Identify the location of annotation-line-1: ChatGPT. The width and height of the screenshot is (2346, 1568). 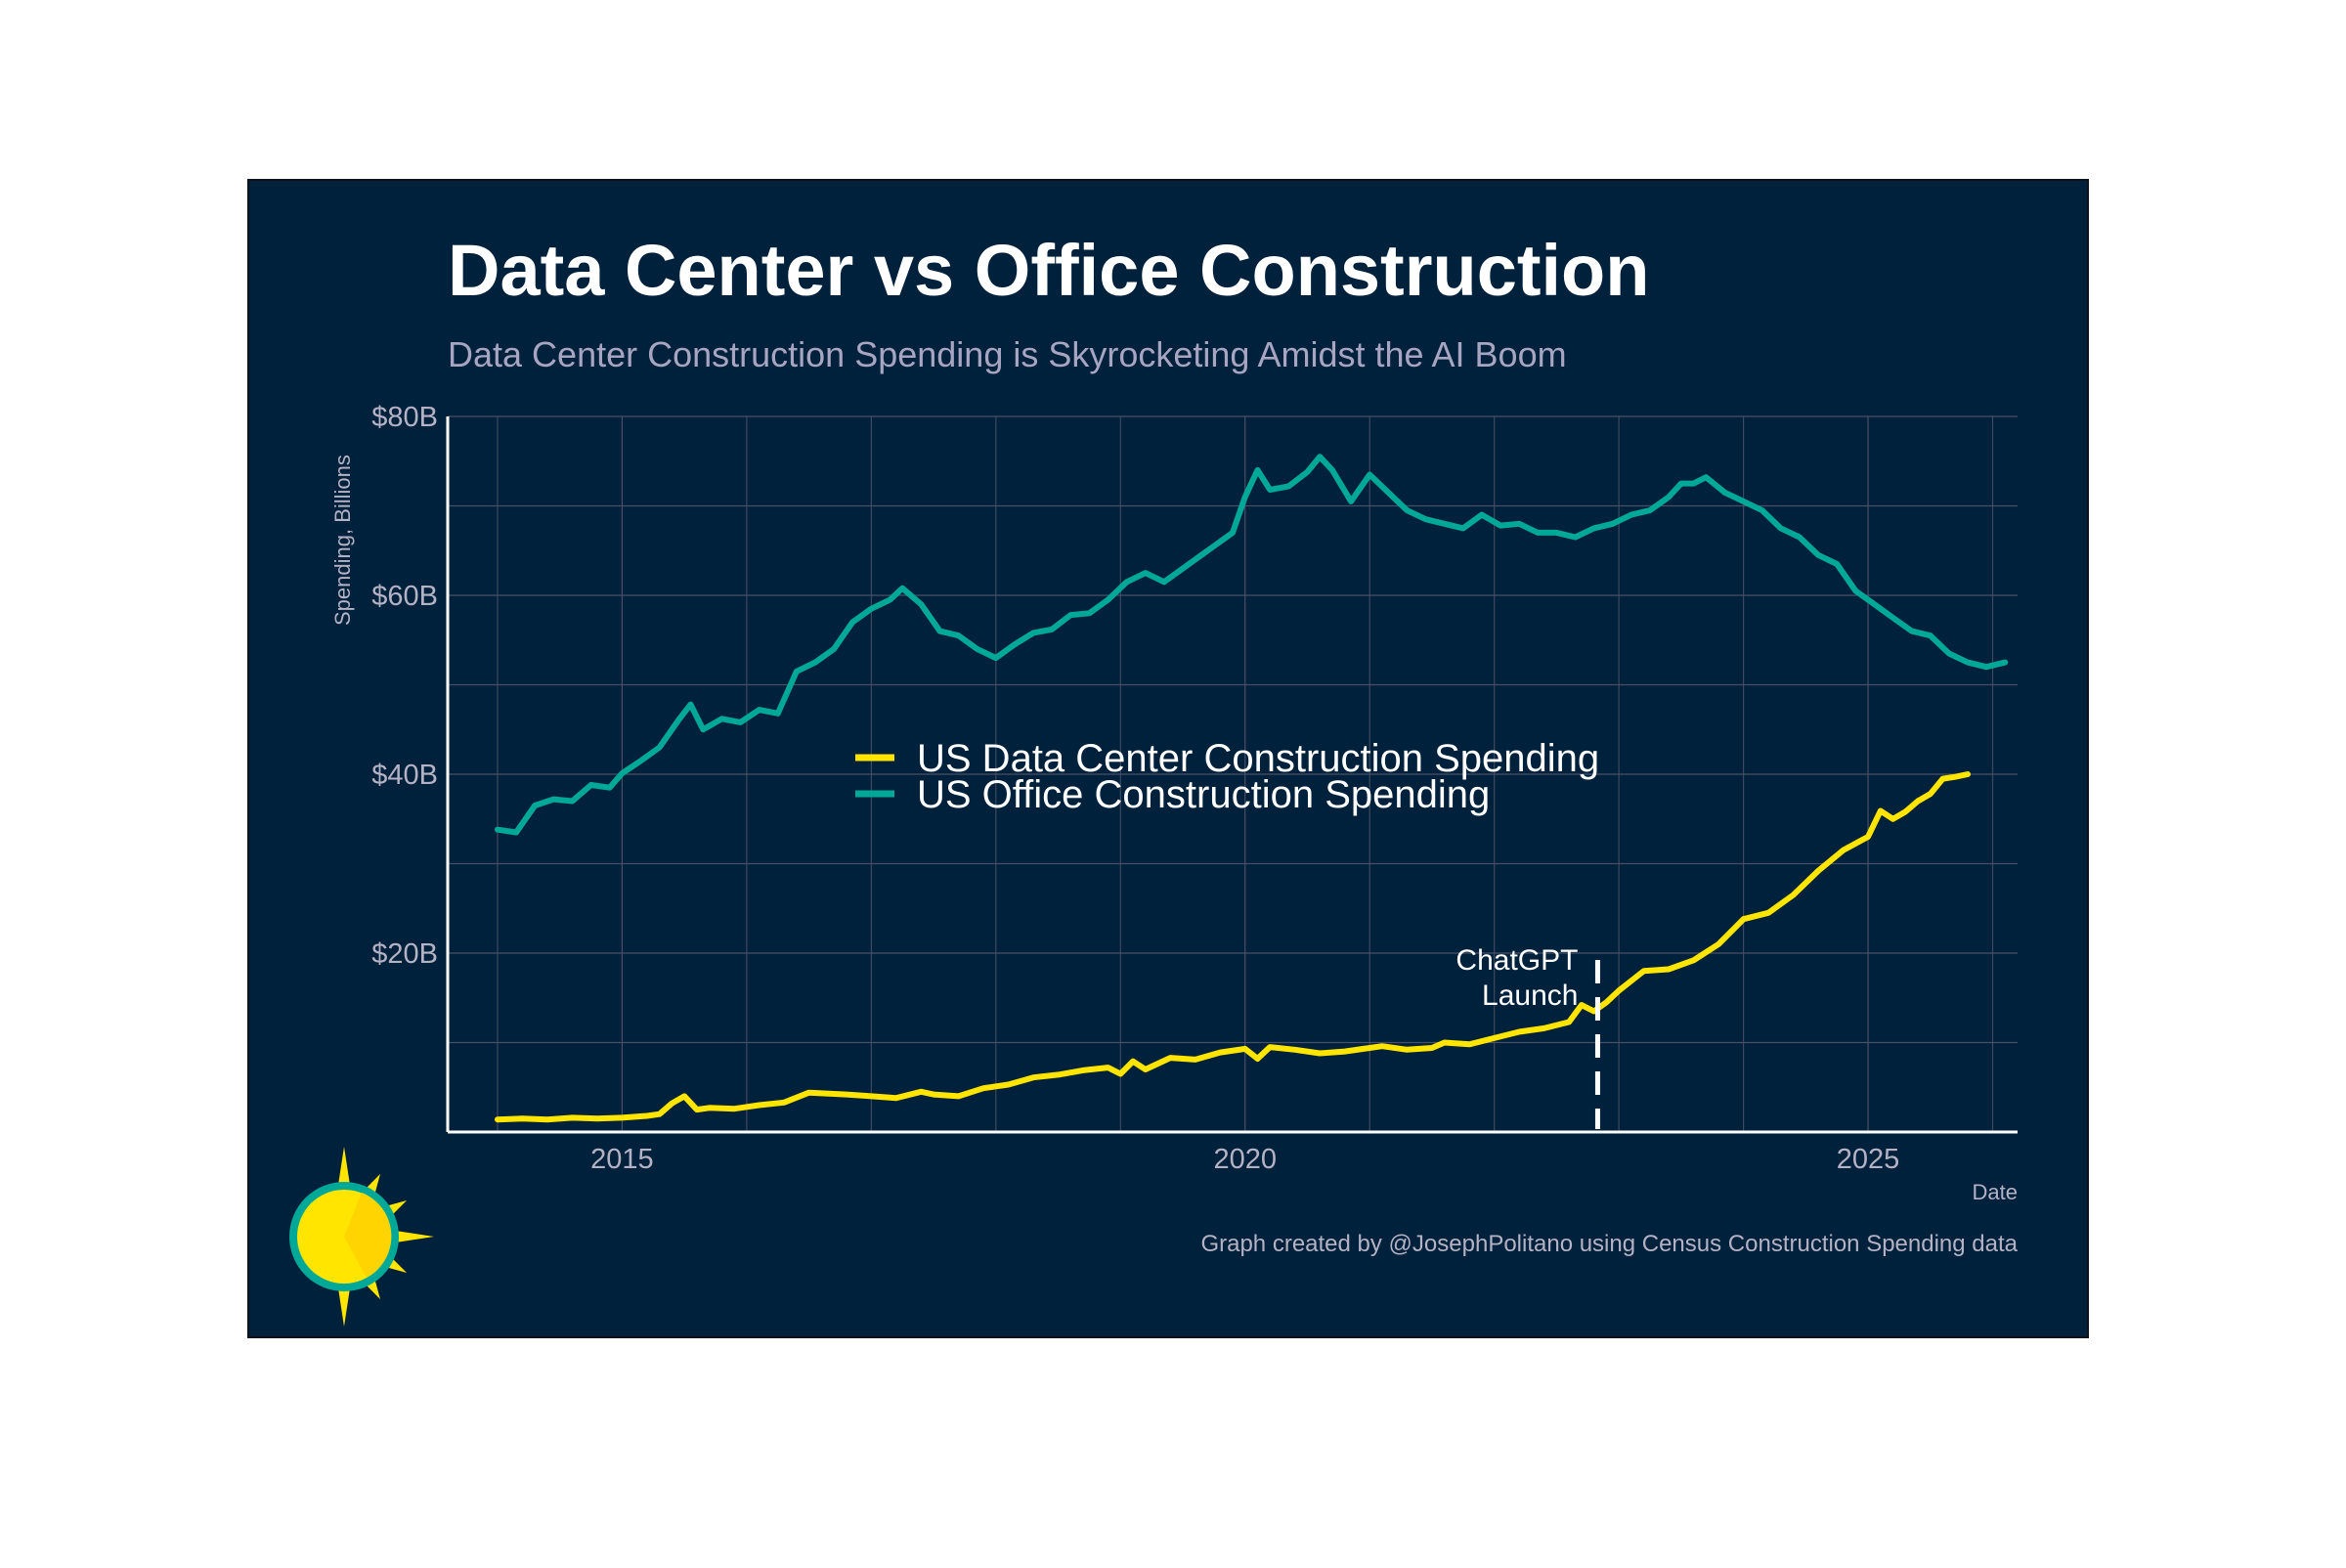
(1517, 961).